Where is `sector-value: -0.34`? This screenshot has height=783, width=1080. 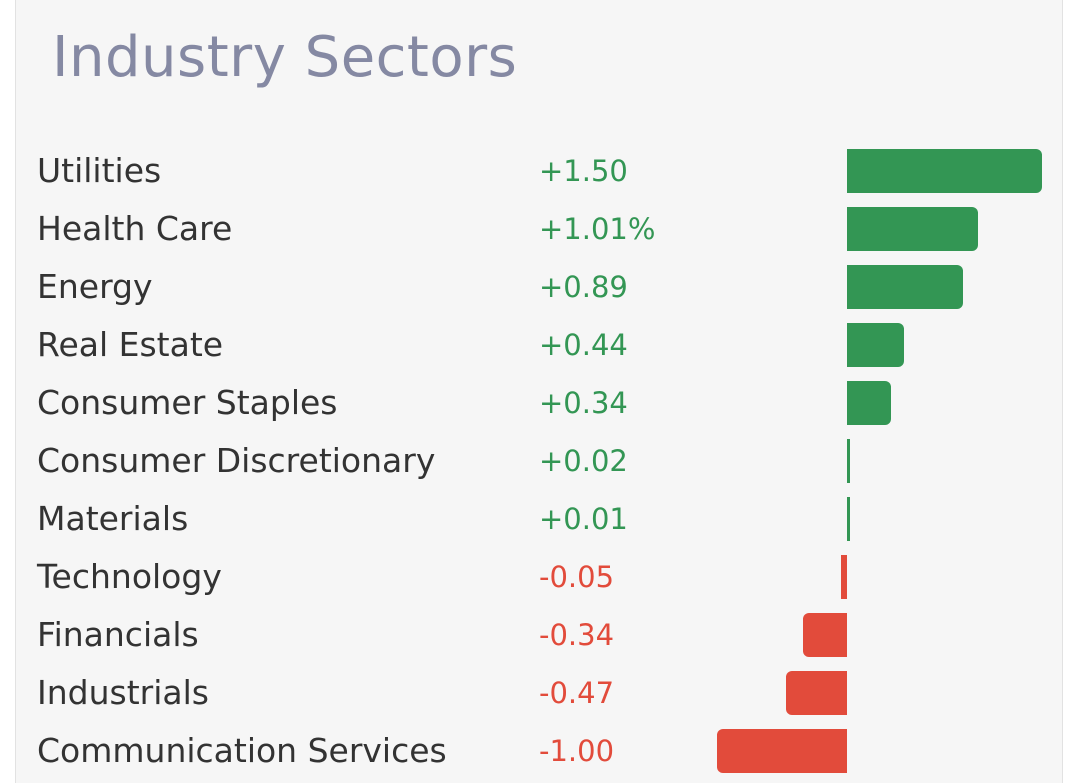
sector-value: -0.34 is located at coordinates (577, 635).